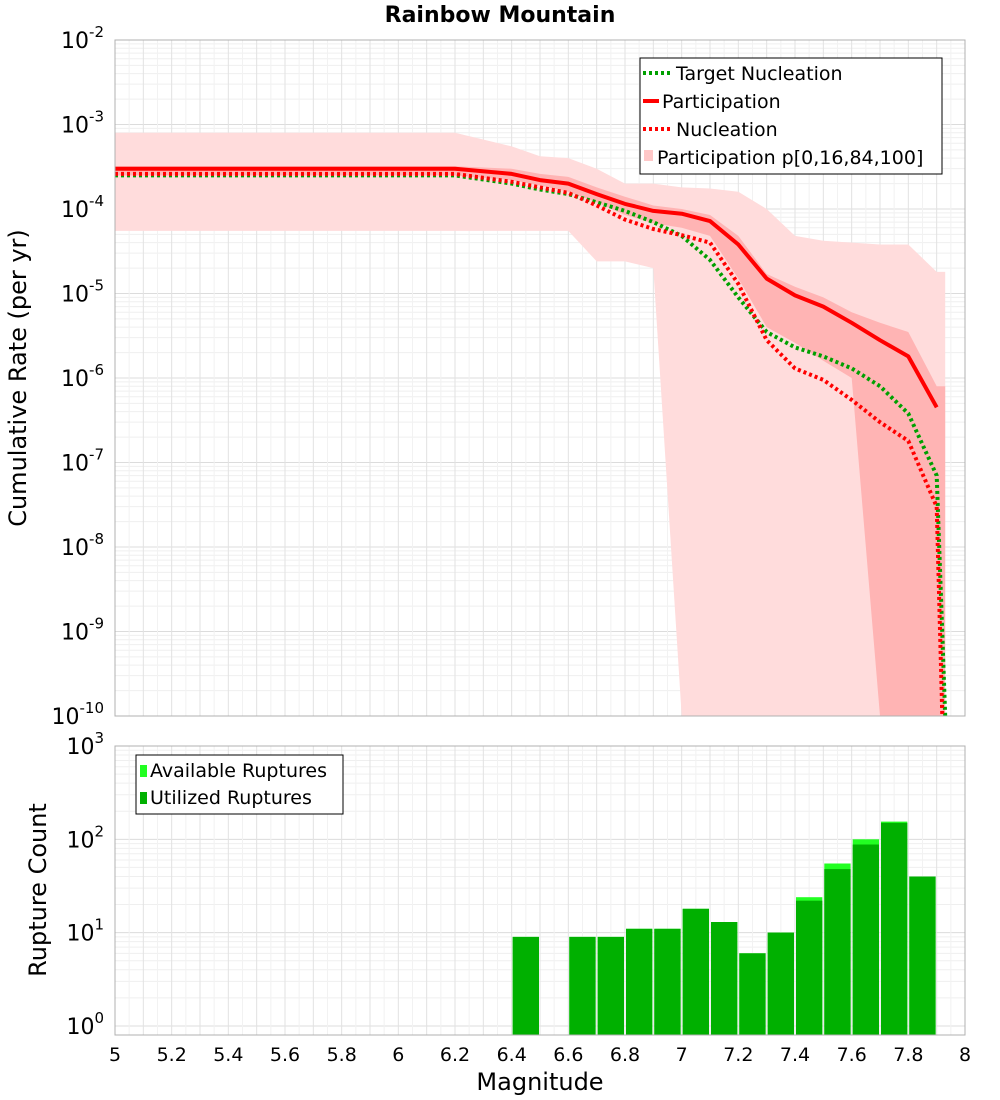  I want to click on x-tick-label: 5.2, so click(172, 1055).